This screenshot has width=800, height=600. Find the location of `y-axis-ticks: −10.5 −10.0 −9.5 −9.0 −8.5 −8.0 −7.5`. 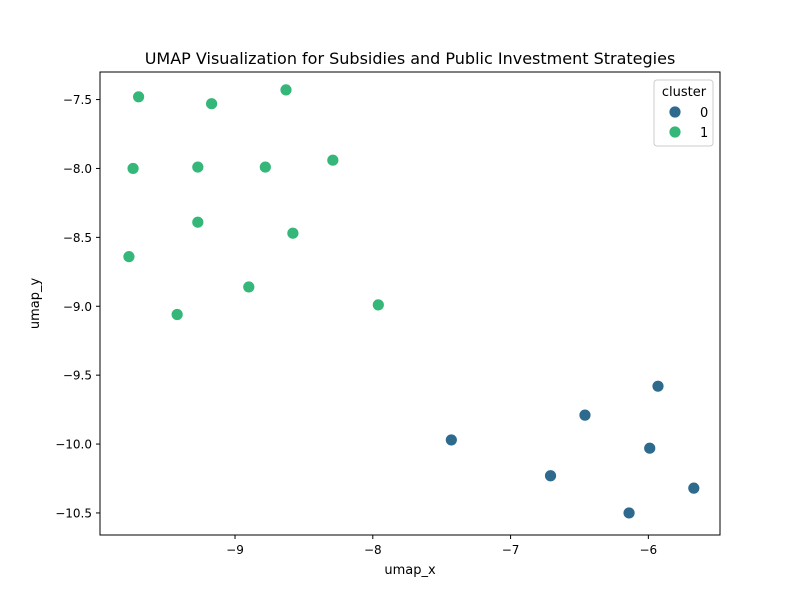

y-axis-ticks: −10.5 −10.0 −9.5 −9.0 −8.5 −8.0 −7.5 is located at coordinates (77, 306).